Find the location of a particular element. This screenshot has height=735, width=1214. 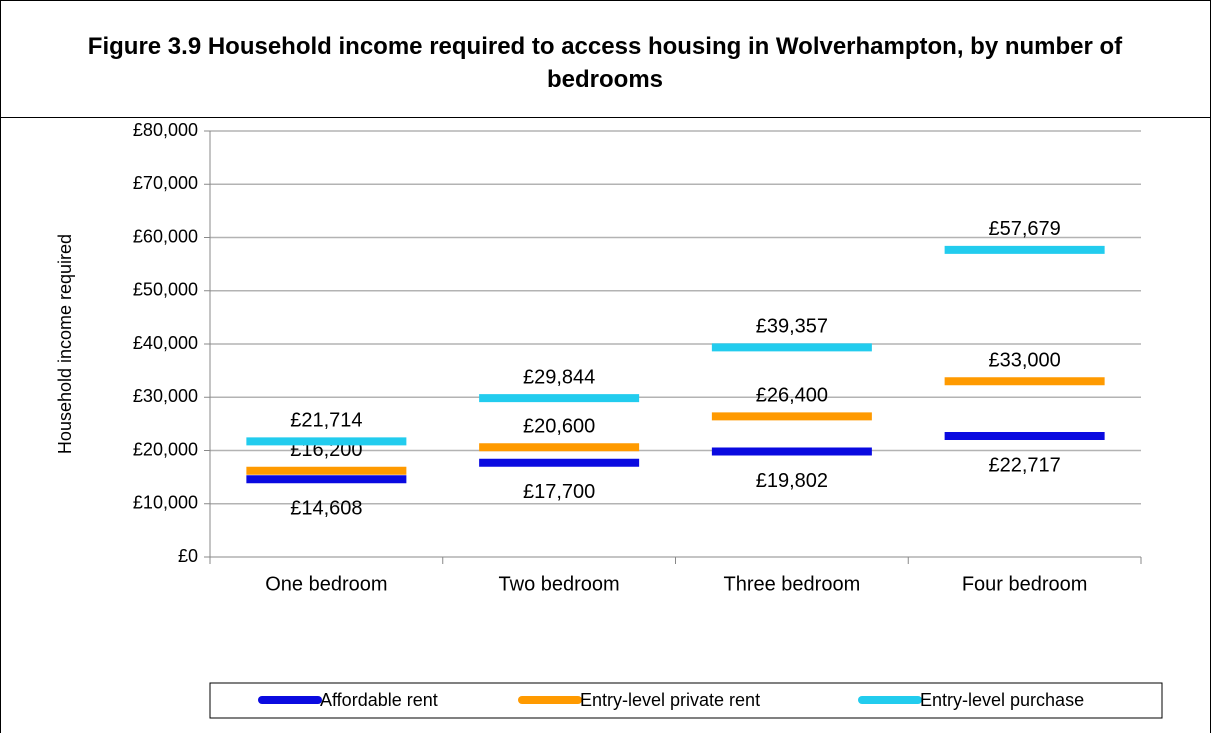

y-tick-label: £20,000 is located at coordinates (165, 449).